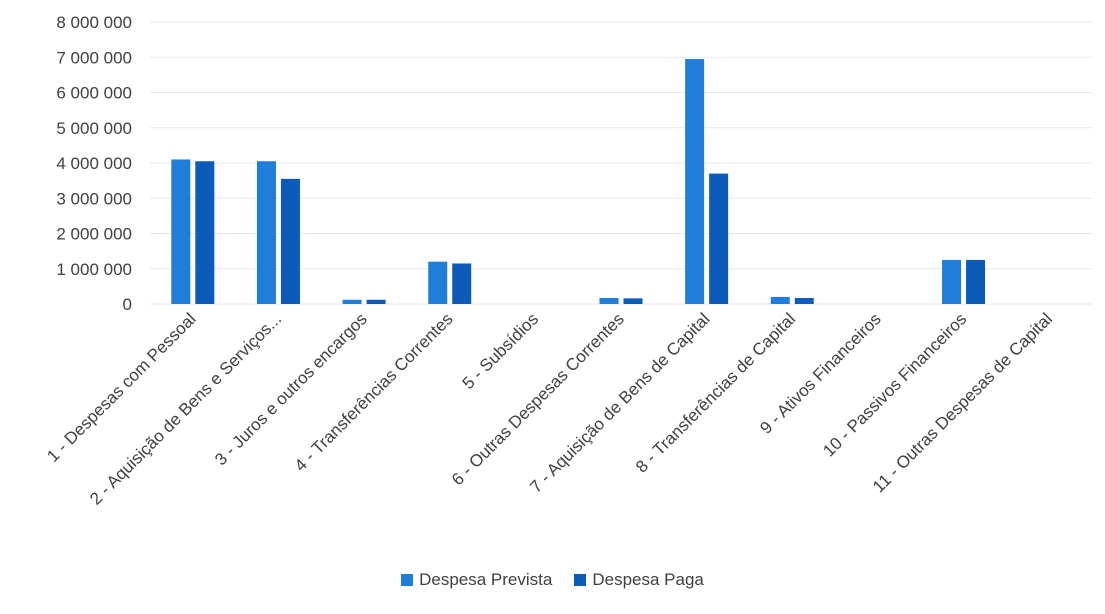 This screenshot has height=614, width=1105. What do you see at coordinates (580, 580) in the screenshot?
I see `legend-swatch-despesa-paga` at bounding box center [580, 580].